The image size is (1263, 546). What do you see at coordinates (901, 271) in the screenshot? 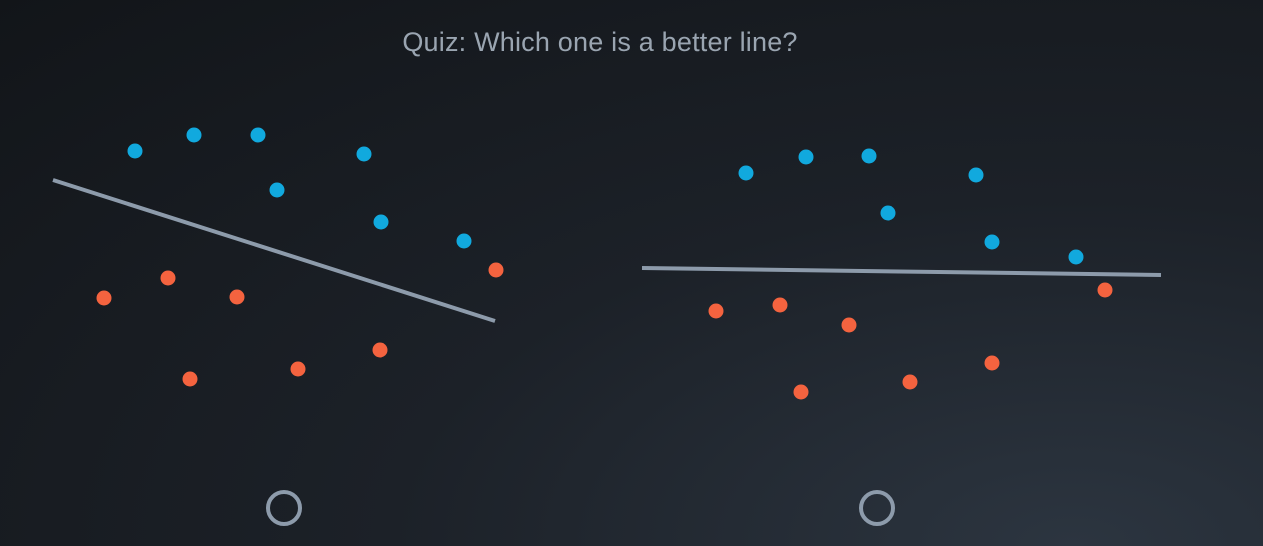
I see `separating-line-right` at bounding box center [901, 271].